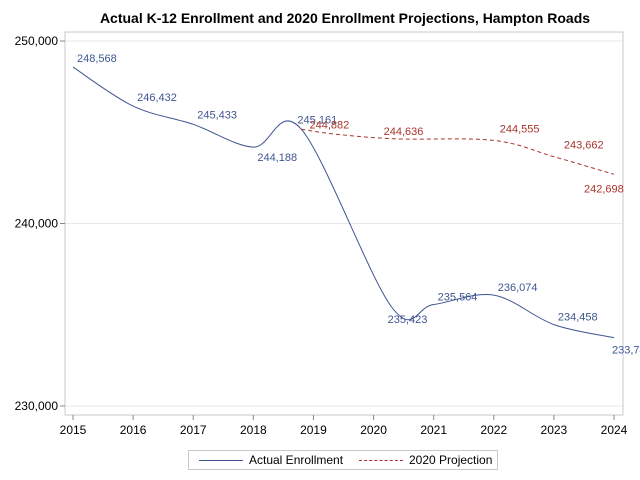 The height and width of the screenshot is (480, 640). What do you see at coordinates (37, 224) in the screenshot?
I see `y-tick-label: 240,000` at bounding box center [37, 224].